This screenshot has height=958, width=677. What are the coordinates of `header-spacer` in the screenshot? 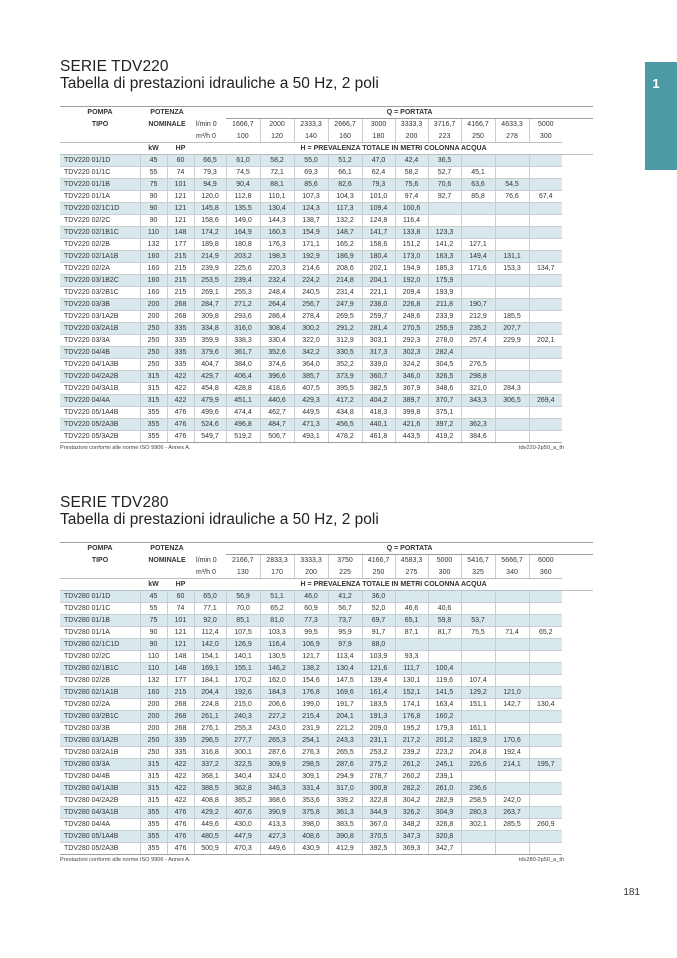 It's located at (167, 136).